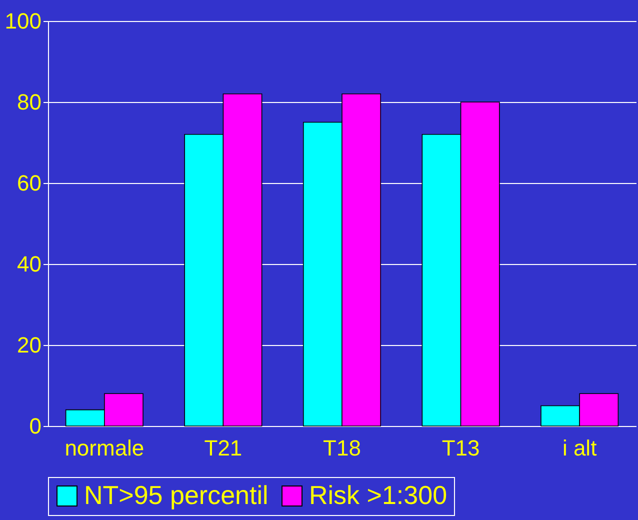 The height and width of the screenshot is (520, 638). Describe the element at coordinates (29, 345) in the screenshot. I see `y-tick-label: 20` at that location.